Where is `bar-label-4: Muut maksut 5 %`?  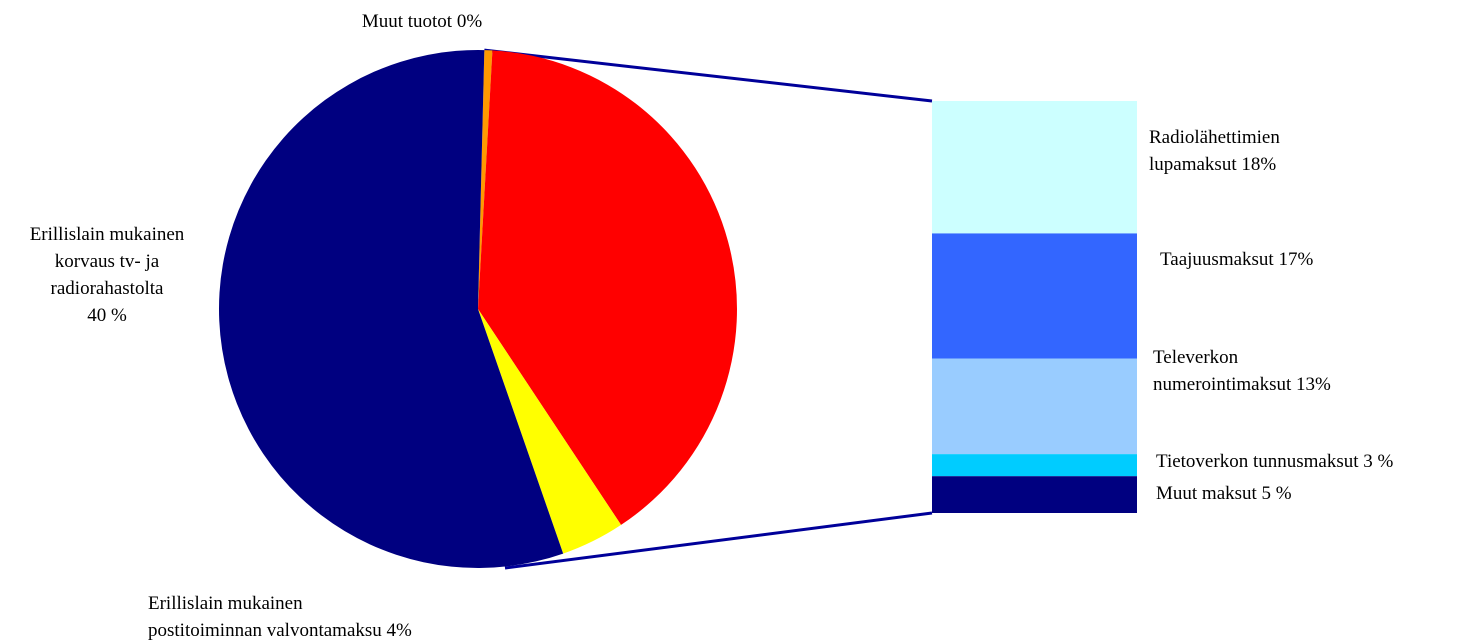 bar-label-4: Muut maksut 5 % is located at coordinates (1224, 493).